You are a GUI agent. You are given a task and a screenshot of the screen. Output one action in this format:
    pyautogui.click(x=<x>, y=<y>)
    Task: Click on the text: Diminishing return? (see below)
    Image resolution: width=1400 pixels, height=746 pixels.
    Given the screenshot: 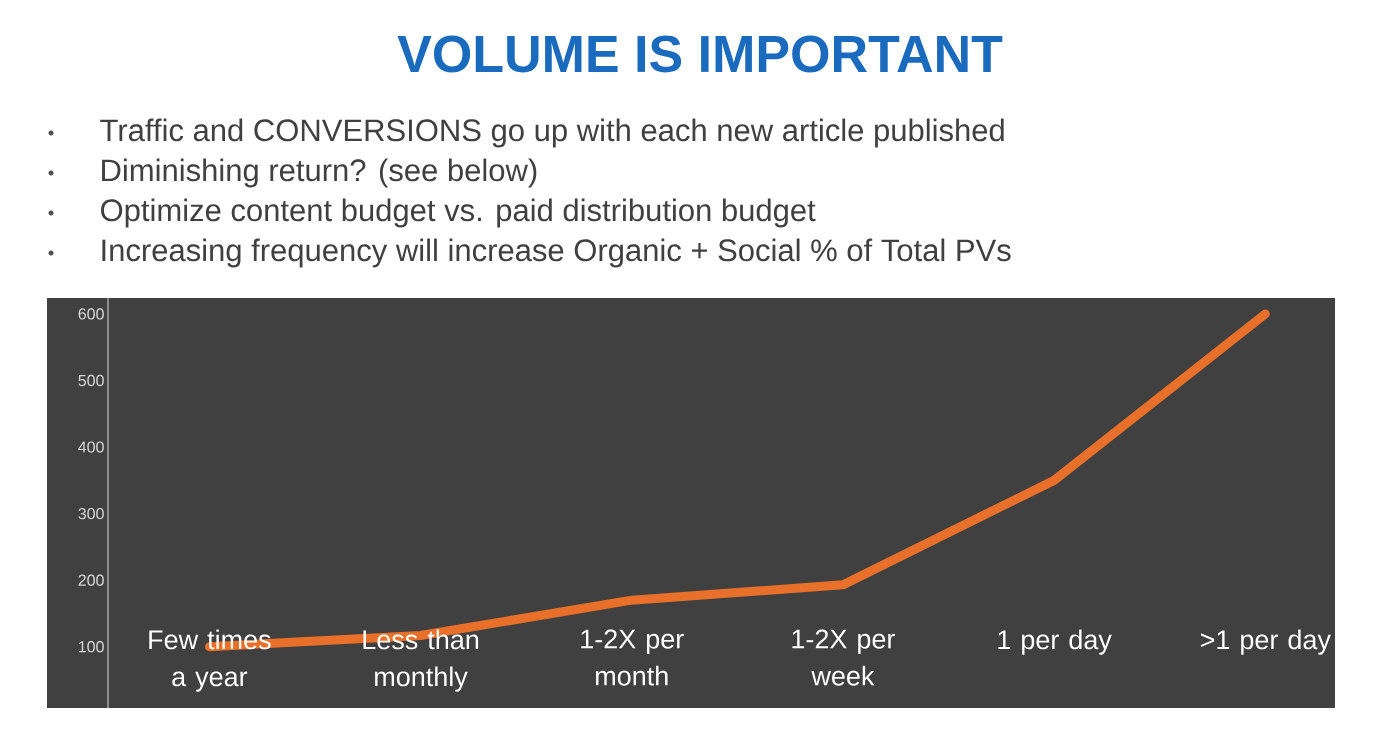 What is the action you would take?
    pyautogui.click(x=319, y=173)
    